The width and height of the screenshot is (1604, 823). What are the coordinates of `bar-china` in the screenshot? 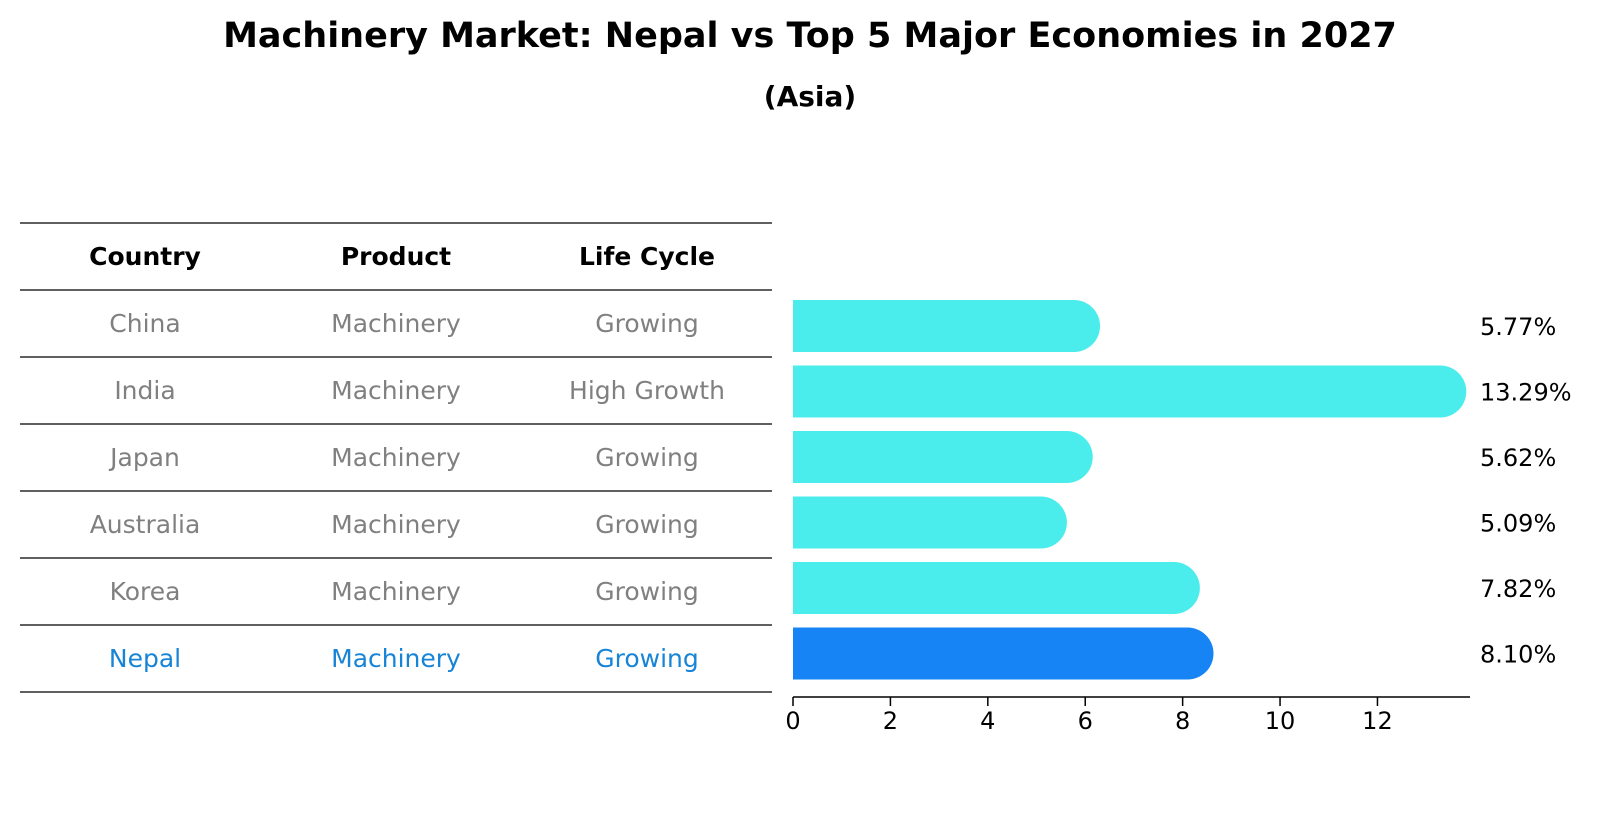 It's located at (947, 326).